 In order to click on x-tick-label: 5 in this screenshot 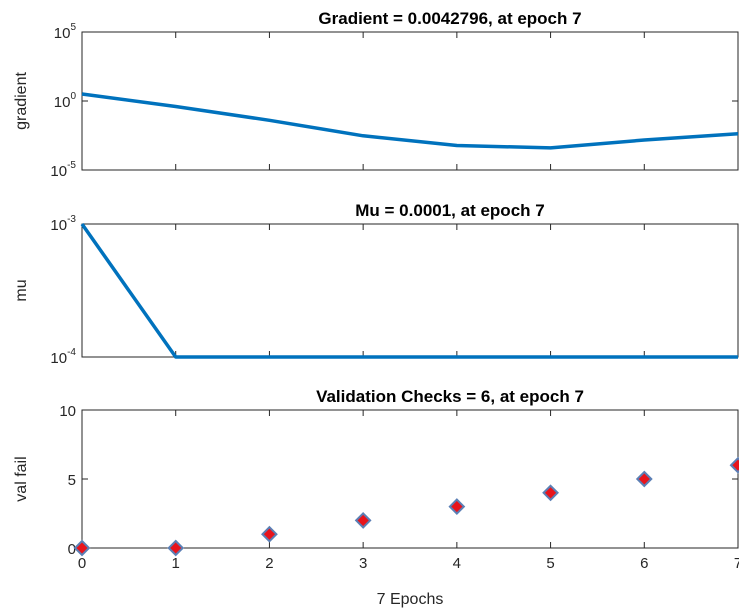, I will do `click(550, 563)`.